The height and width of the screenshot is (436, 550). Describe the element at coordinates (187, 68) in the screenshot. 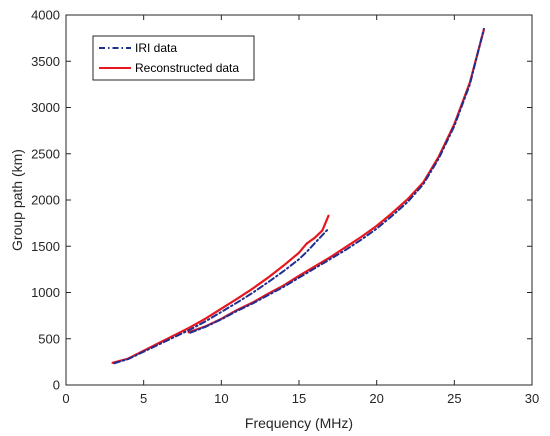

I see `legend-label-reconstructed: Reconstructed data` at that location.